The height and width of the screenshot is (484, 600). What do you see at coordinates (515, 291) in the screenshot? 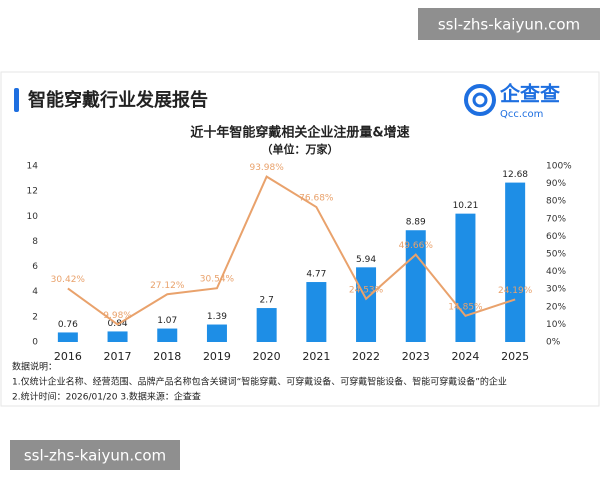
I see `line-value-label: 24.19%` at bounding box center [515, 291].